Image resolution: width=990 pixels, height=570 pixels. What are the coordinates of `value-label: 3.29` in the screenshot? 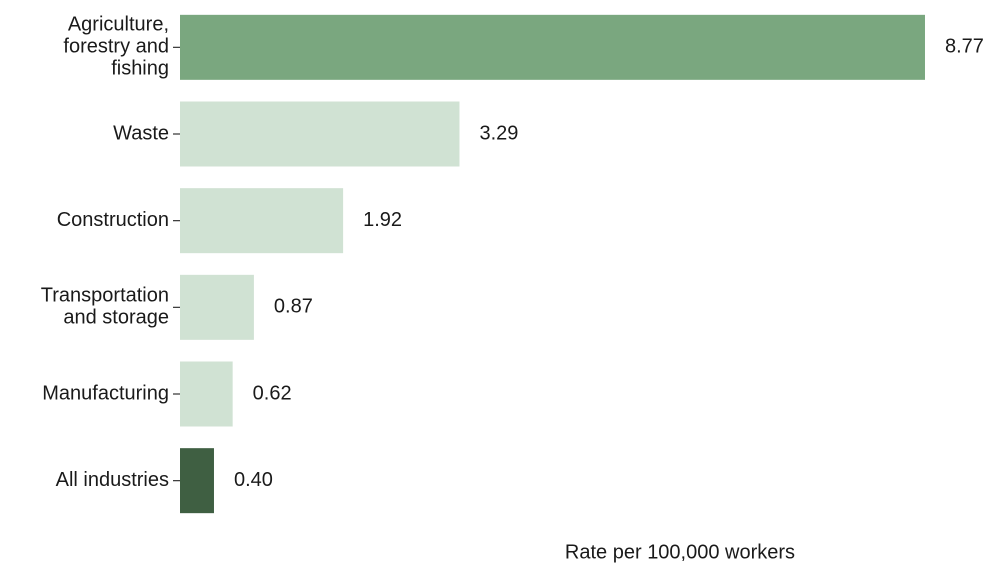 It's located at (498, 133).